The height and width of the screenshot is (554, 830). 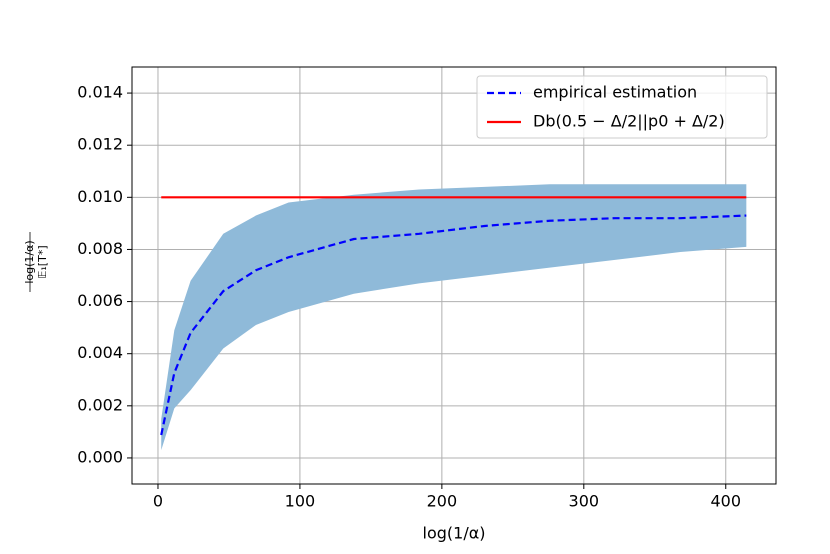 What do you see at coordinates (629, 121) in the screenshot?
I see `legend-label: Db(0.5 − Δ/2||p0 + Δ/2)` at bounding box center [629, 121].